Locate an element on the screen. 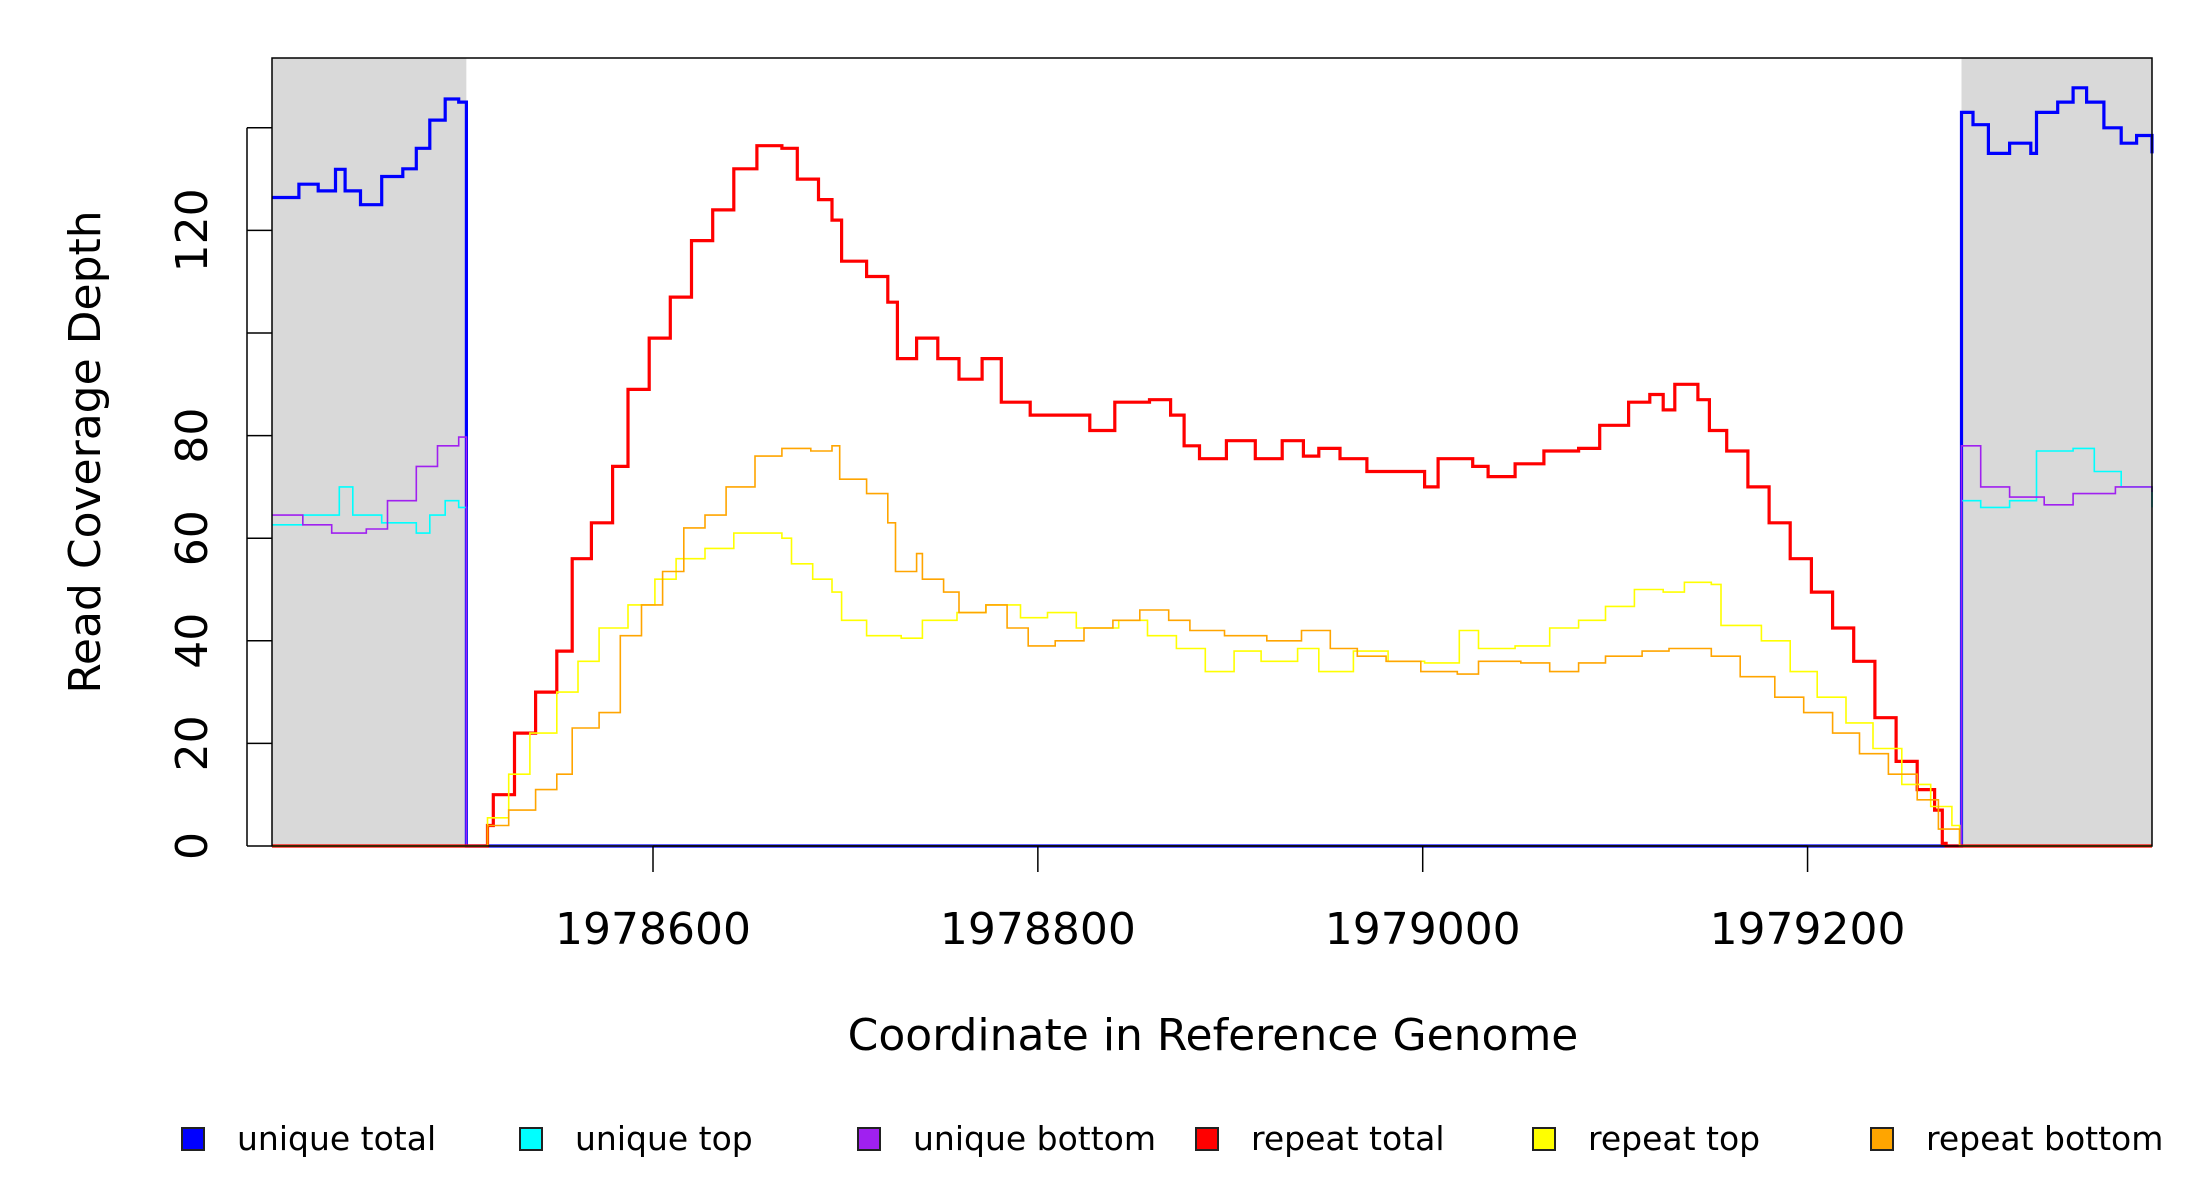 The width and height of the screenshot is (2200, 1204). x-tick-label: 1978800 is located at coordinates (1038, 929).